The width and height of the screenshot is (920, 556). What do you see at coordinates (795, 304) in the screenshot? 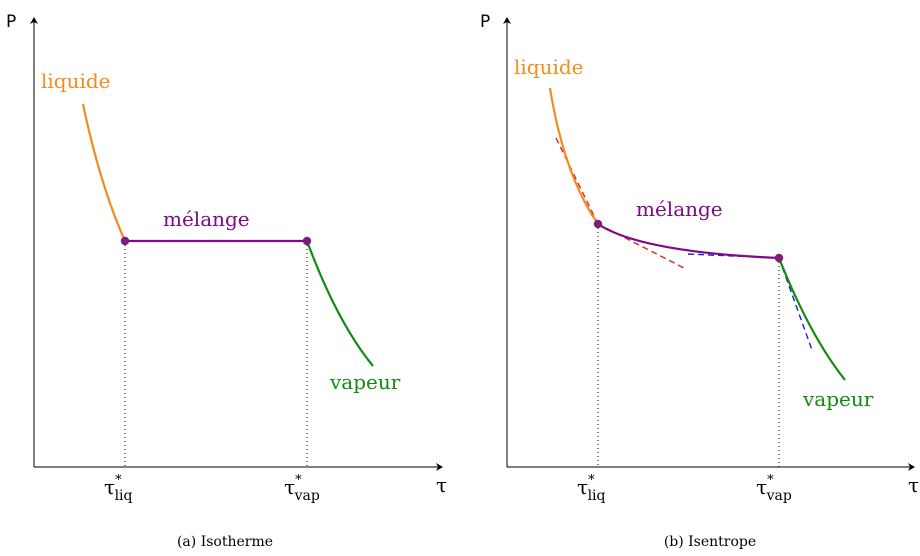
I see `tangent-blue-vapeur` at bounding box center [795, 304].